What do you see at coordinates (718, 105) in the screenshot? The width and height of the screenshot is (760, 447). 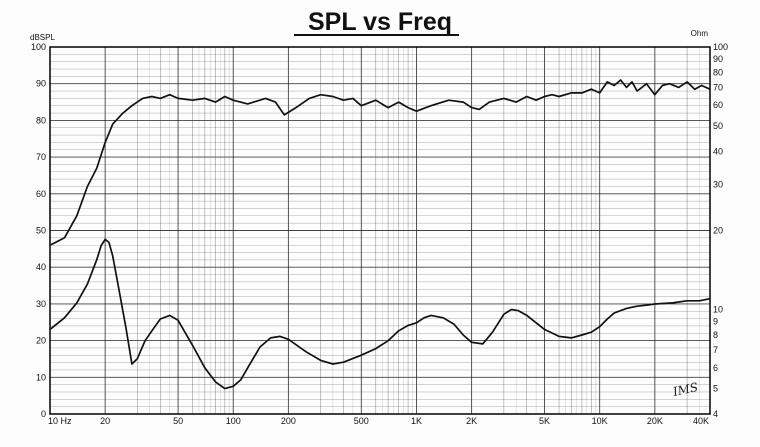 I see `right-y-tick-label: 60` at bounding box center [718, 105].